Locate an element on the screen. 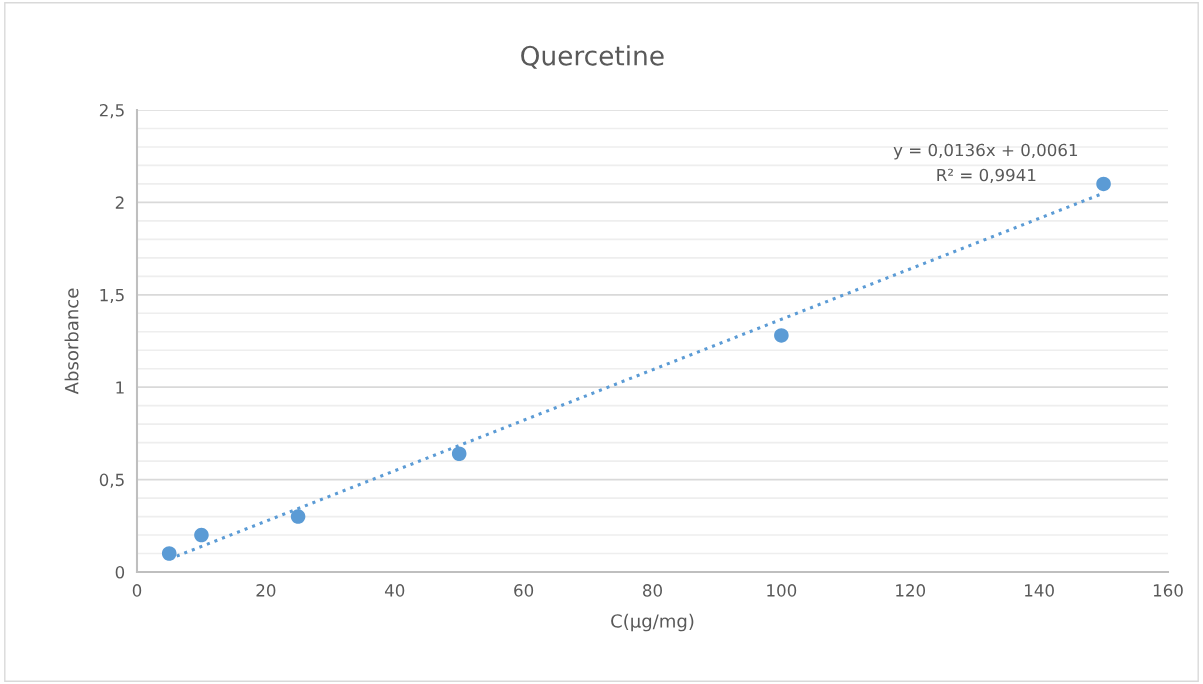  annotation: R² = 0,9941 is located at coordinates (986, 176).